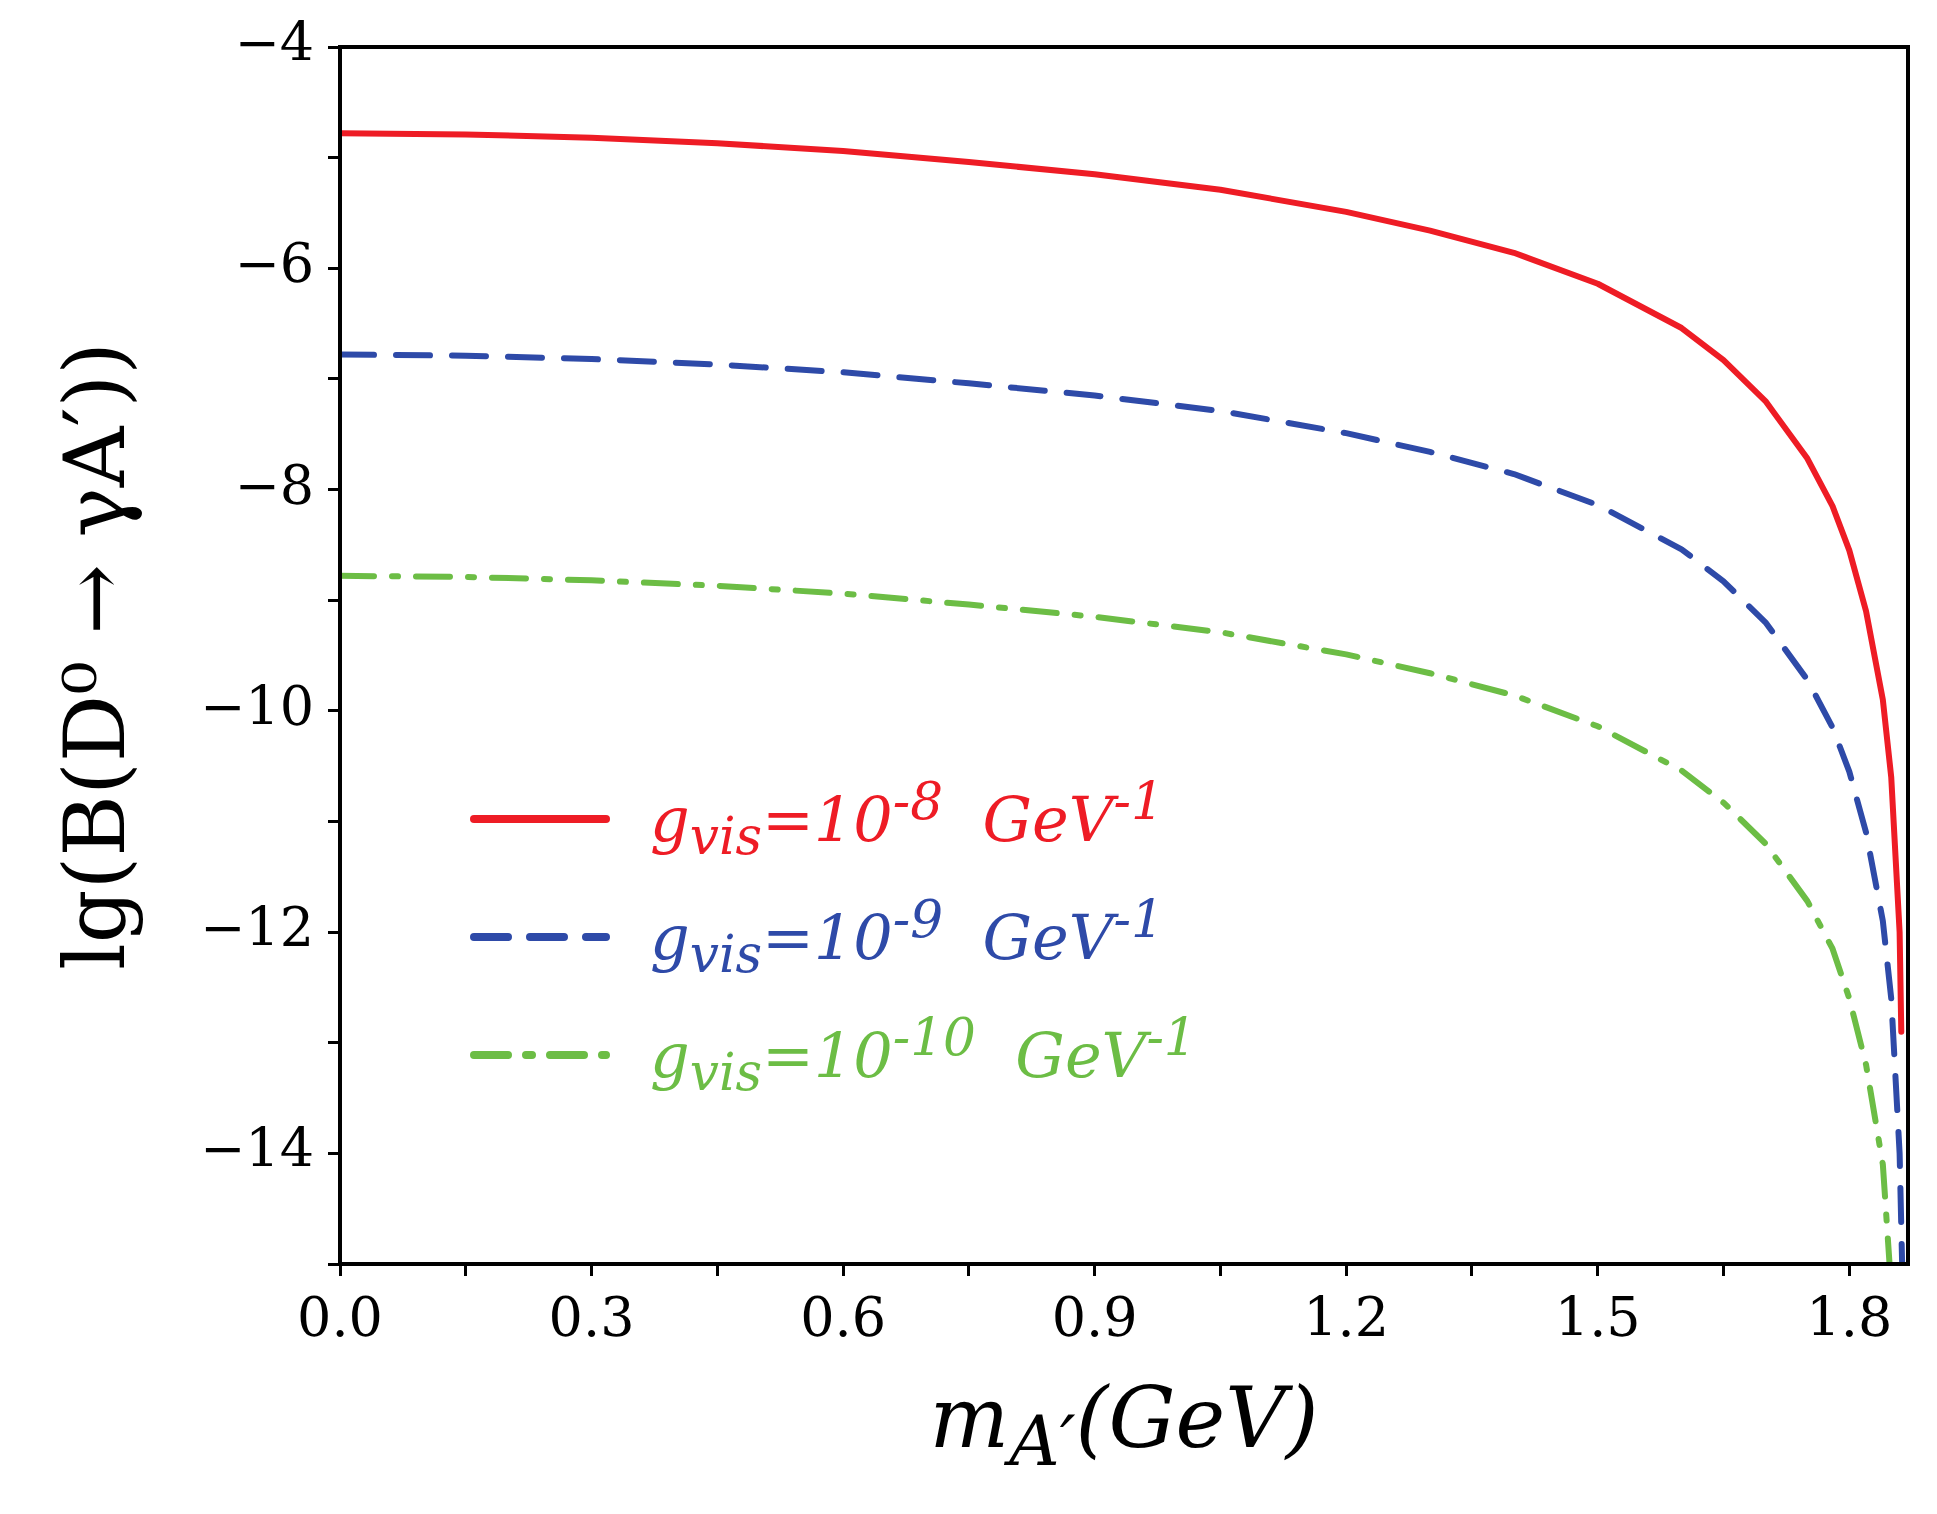  I want to click on y-tick-label: −8, so click(274, 485).